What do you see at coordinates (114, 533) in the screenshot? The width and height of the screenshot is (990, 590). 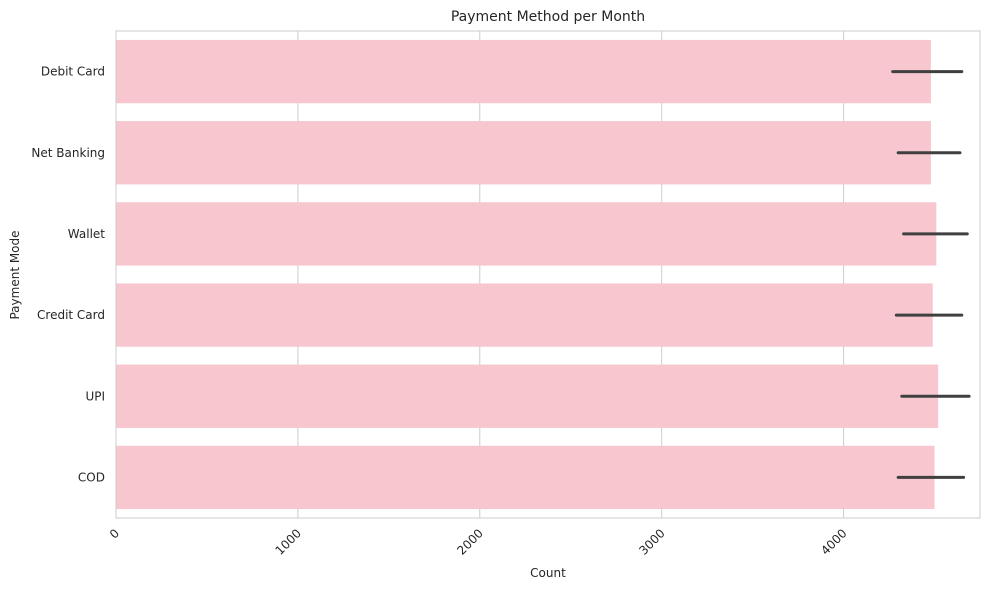 I see `x-tick-label: 0` at bounding box center [114, 533].